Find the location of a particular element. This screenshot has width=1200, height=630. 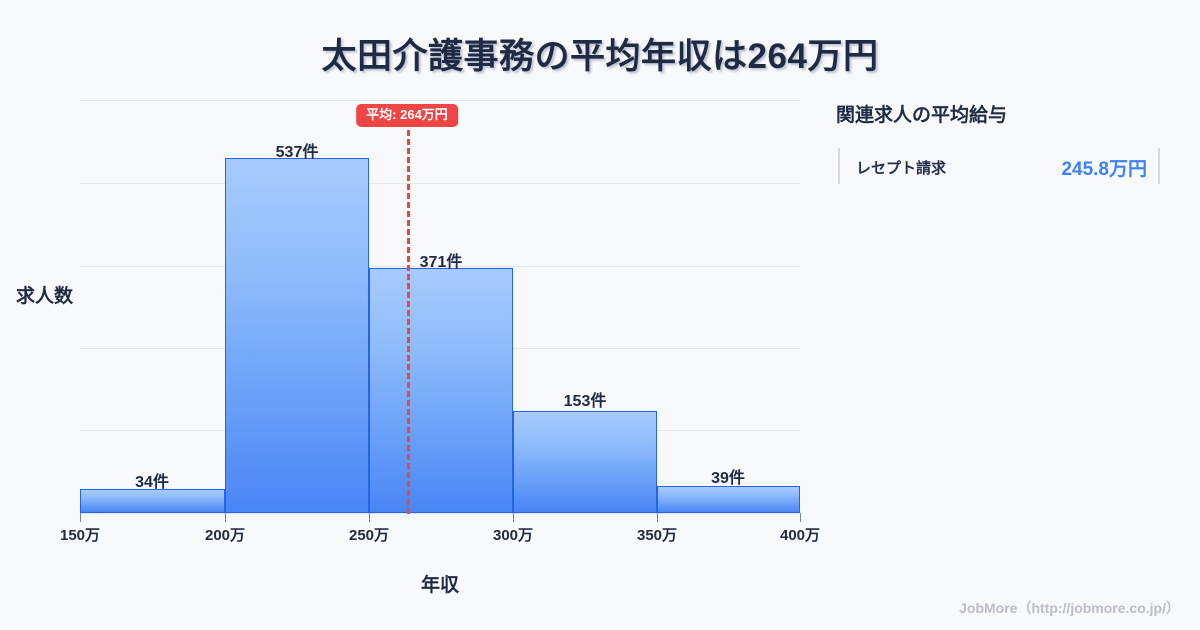

bar-value-label: 34件 is located at coordinates (152, 482).